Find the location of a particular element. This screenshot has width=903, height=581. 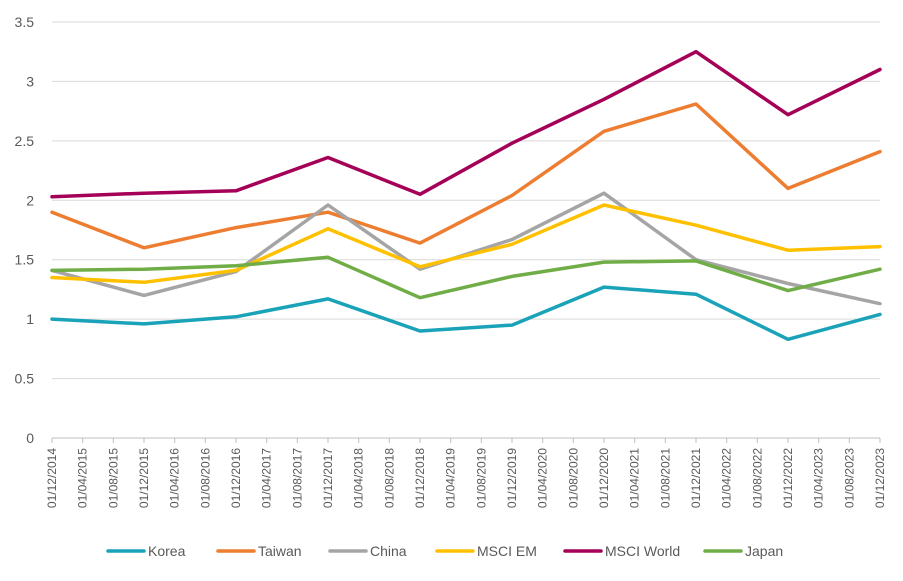

x-tick-label: 01/04/2015 is located at coordinates (83, 478).